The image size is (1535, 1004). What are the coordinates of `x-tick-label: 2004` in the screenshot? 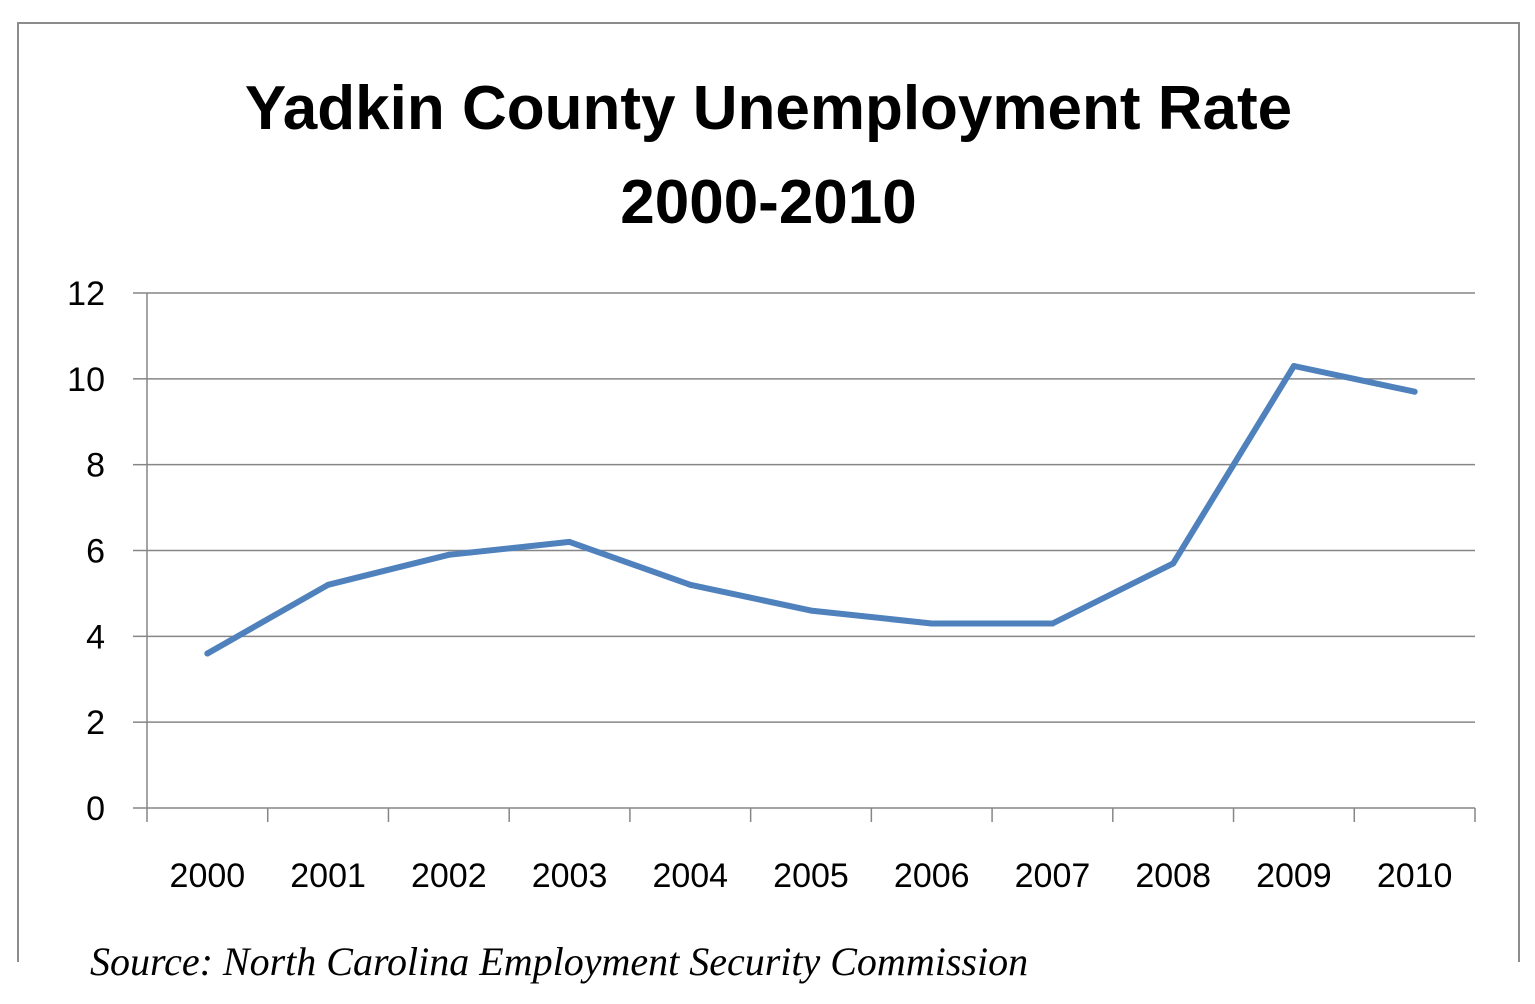 It's located at (690, 876).